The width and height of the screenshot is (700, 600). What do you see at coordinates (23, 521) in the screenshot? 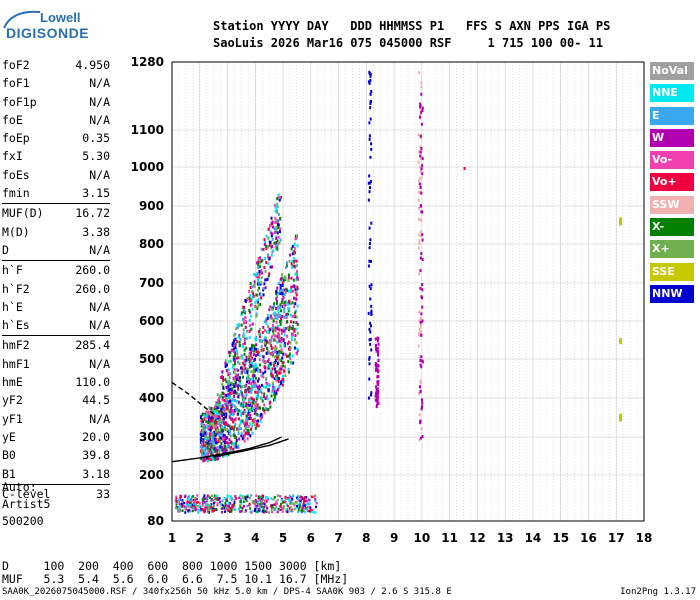
I see `autoscaling-version: 500200` at bounding box center [23, 521].